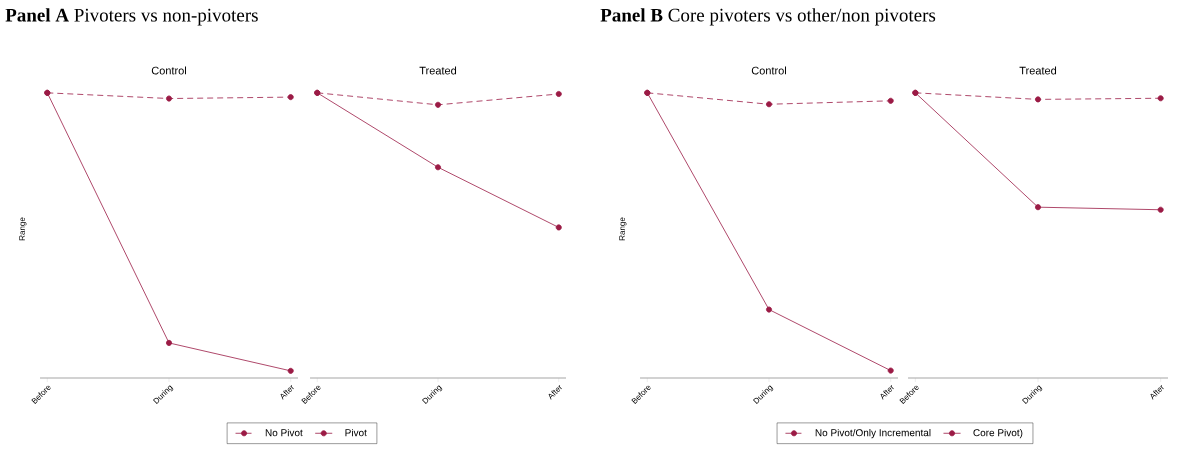 Image resolution: width=1183 pixels, height=459 pixels. I want to click on legend-label: Pivot, so click(356, 432).